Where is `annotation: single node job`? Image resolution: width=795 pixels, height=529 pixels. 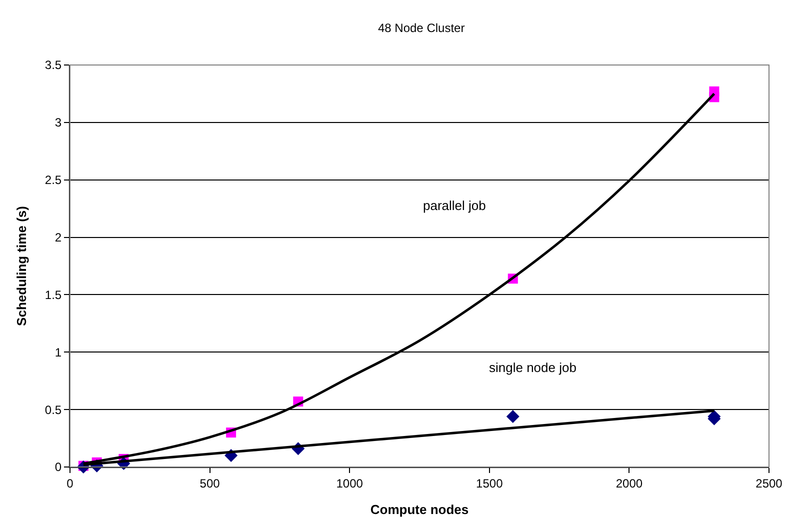
annotation: single node job is located at coordinates (532, 367).